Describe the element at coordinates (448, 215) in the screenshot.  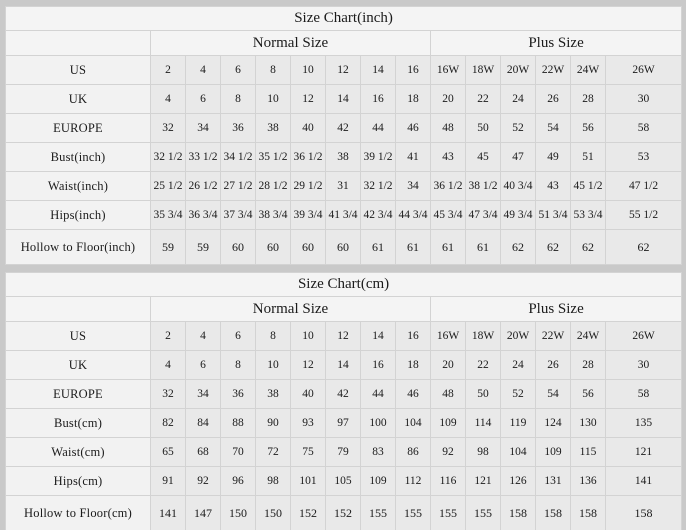
I see `table-cell: 45 3/4` at that location.